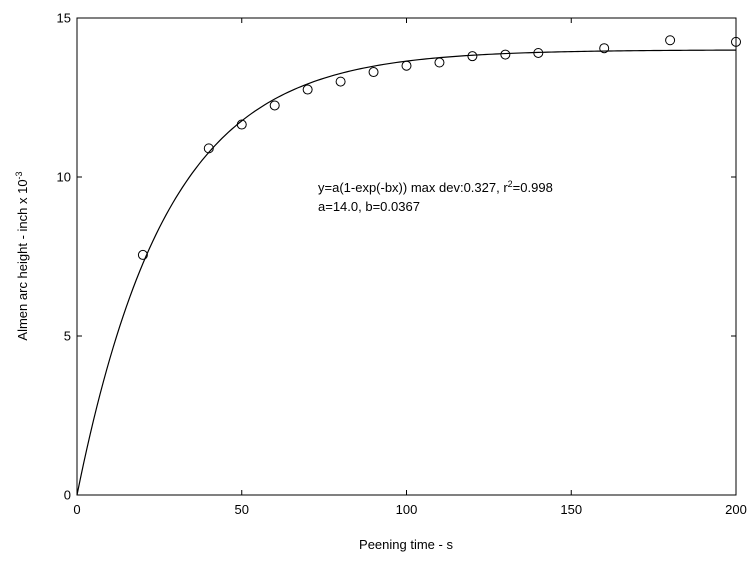 Image resolution: width=752 pixels, height=561 pixels. Describe the element at coordinates (736, 509) in the screenshot. I see `x-tick-label: 200` at that location.